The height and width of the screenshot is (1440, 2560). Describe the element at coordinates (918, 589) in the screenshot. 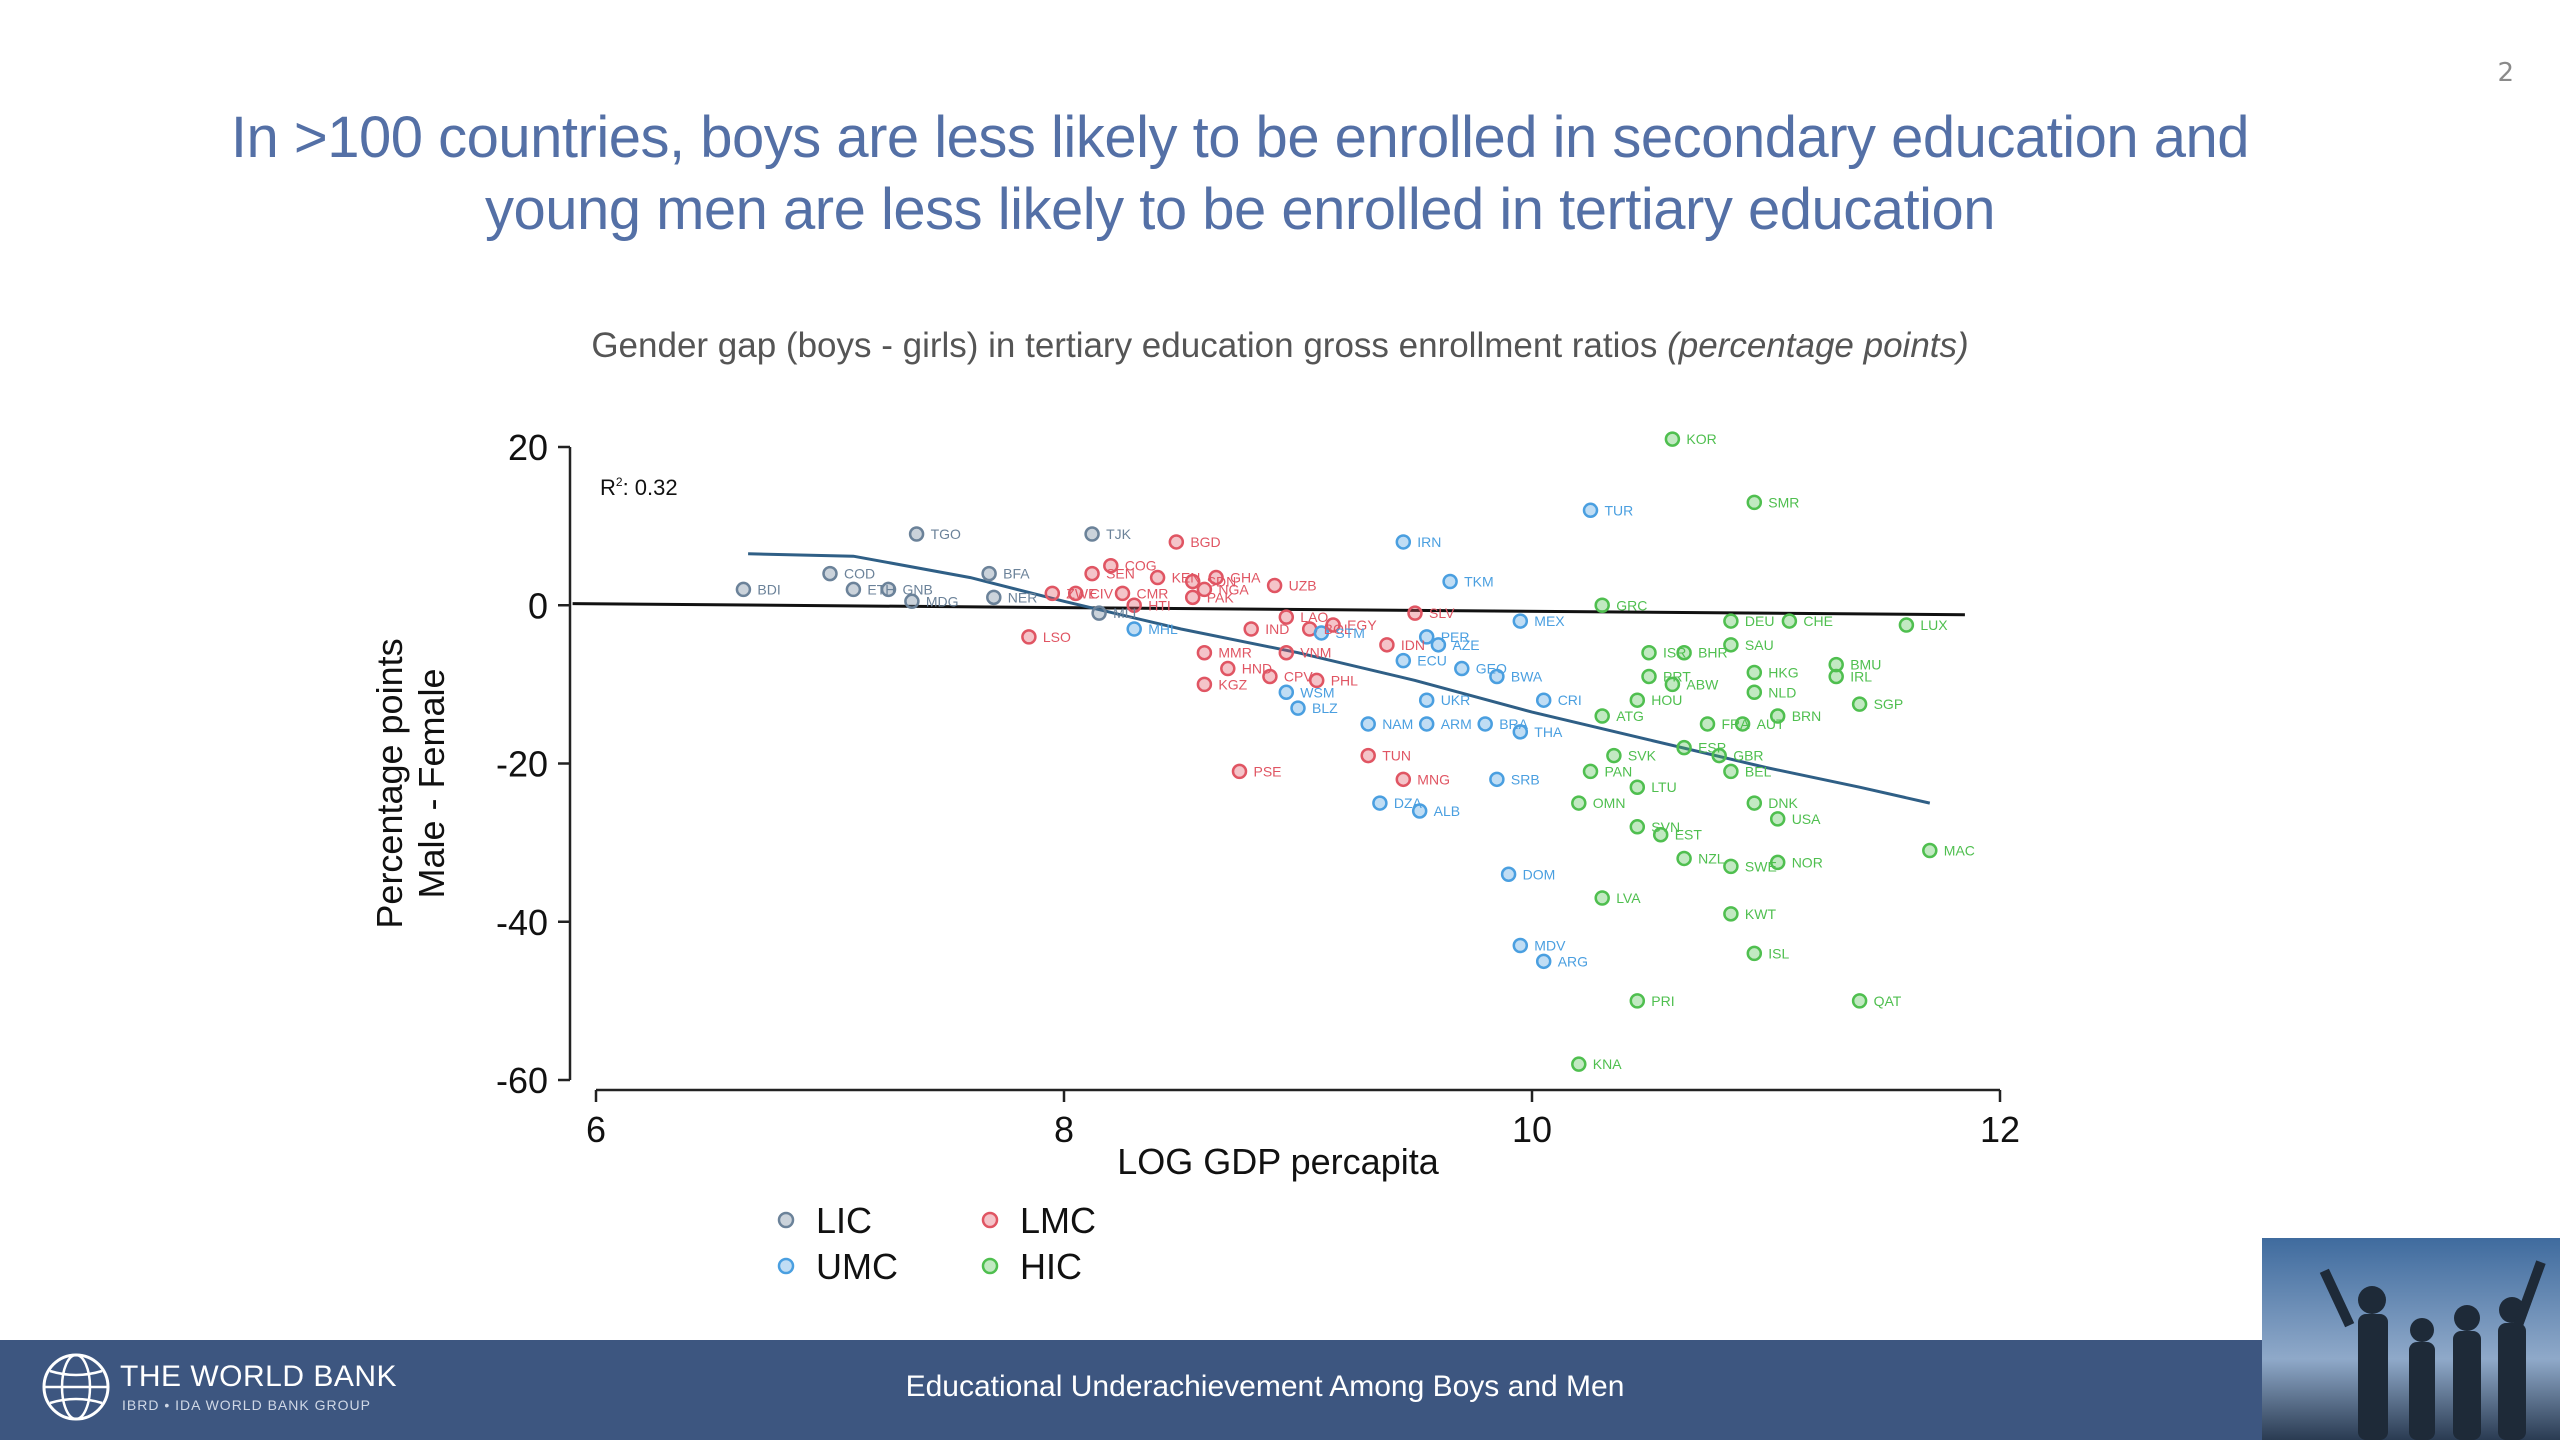

I see `point-label-gnb: GNB` at that location.